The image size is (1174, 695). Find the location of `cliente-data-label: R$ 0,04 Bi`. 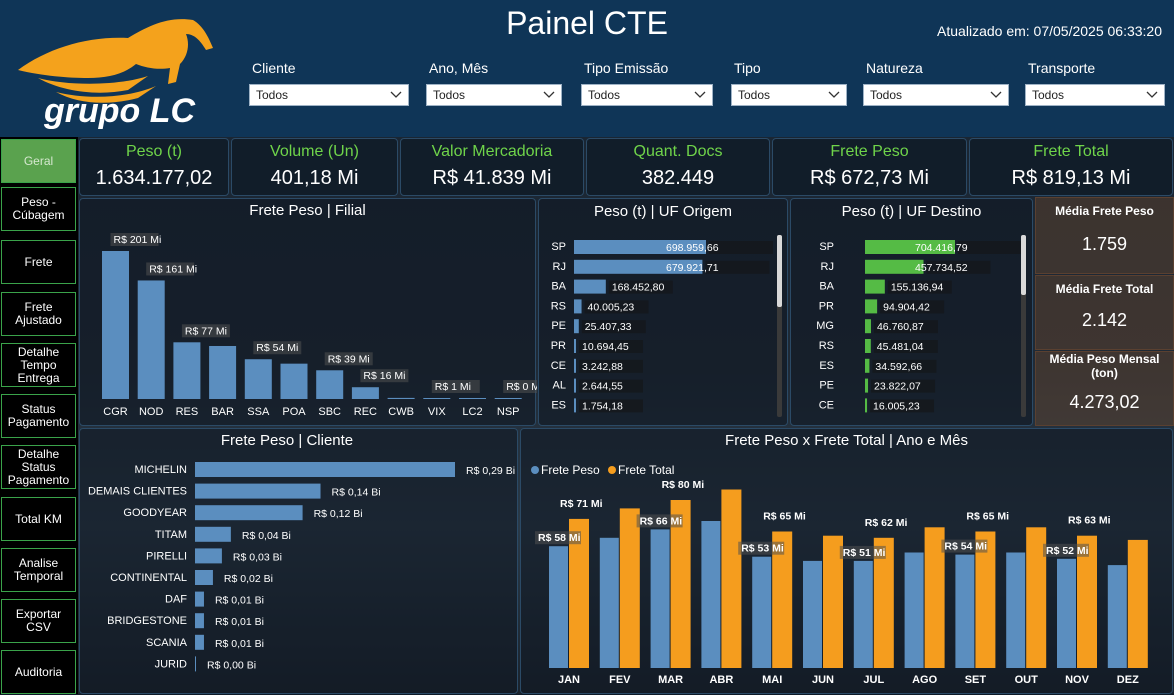

cliente-data-label: R$ 0,04 Bi is located at coordinates (266, 536).